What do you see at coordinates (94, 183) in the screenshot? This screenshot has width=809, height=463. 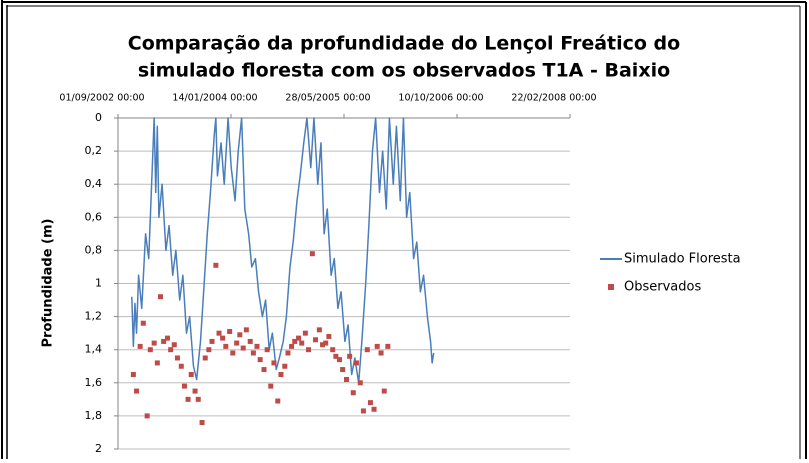 I see `y-tick-label: 0,4` at bounding box center [94, 183].